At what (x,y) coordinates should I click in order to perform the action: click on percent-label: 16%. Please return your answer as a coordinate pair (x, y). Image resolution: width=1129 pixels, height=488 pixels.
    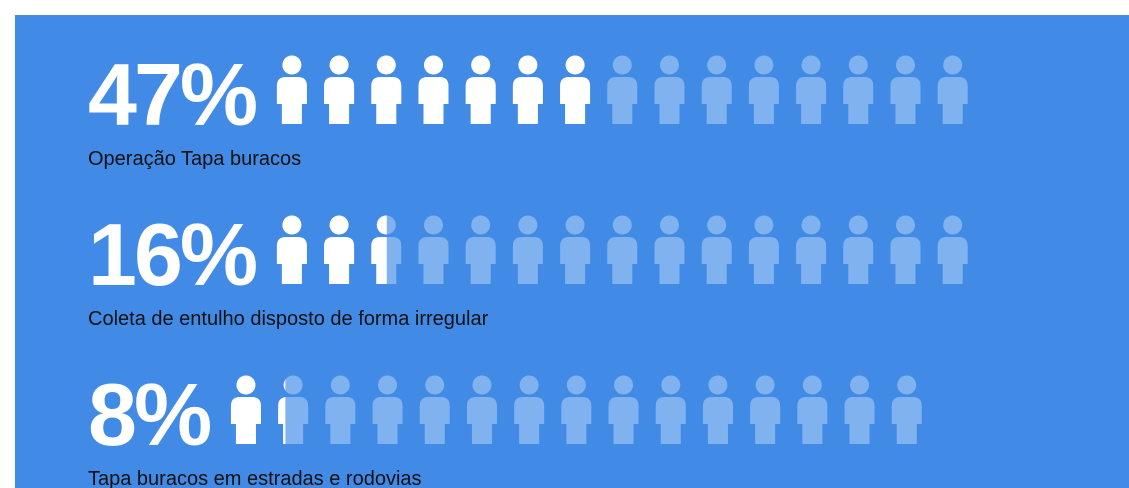
    Looking at the image, I should click on (172, 254).